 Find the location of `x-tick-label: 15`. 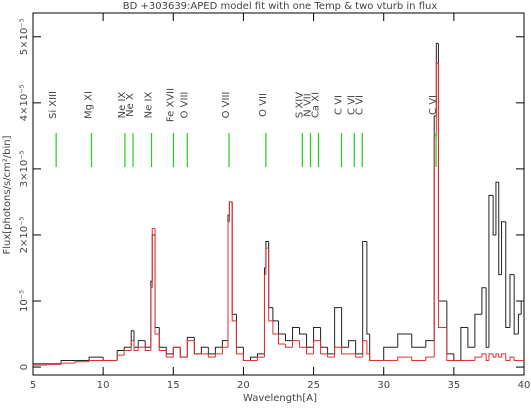

x-tick-label: 15 is located at coordinates (173, 385).